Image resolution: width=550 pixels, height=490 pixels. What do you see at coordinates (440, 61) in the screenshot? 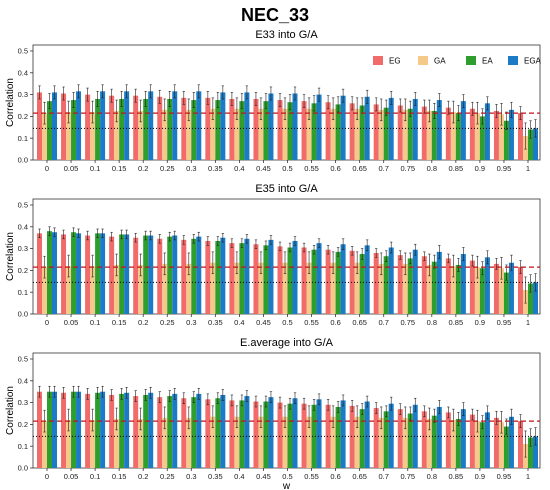
I see `legend-label: GA` at bounding box center [440, 61].